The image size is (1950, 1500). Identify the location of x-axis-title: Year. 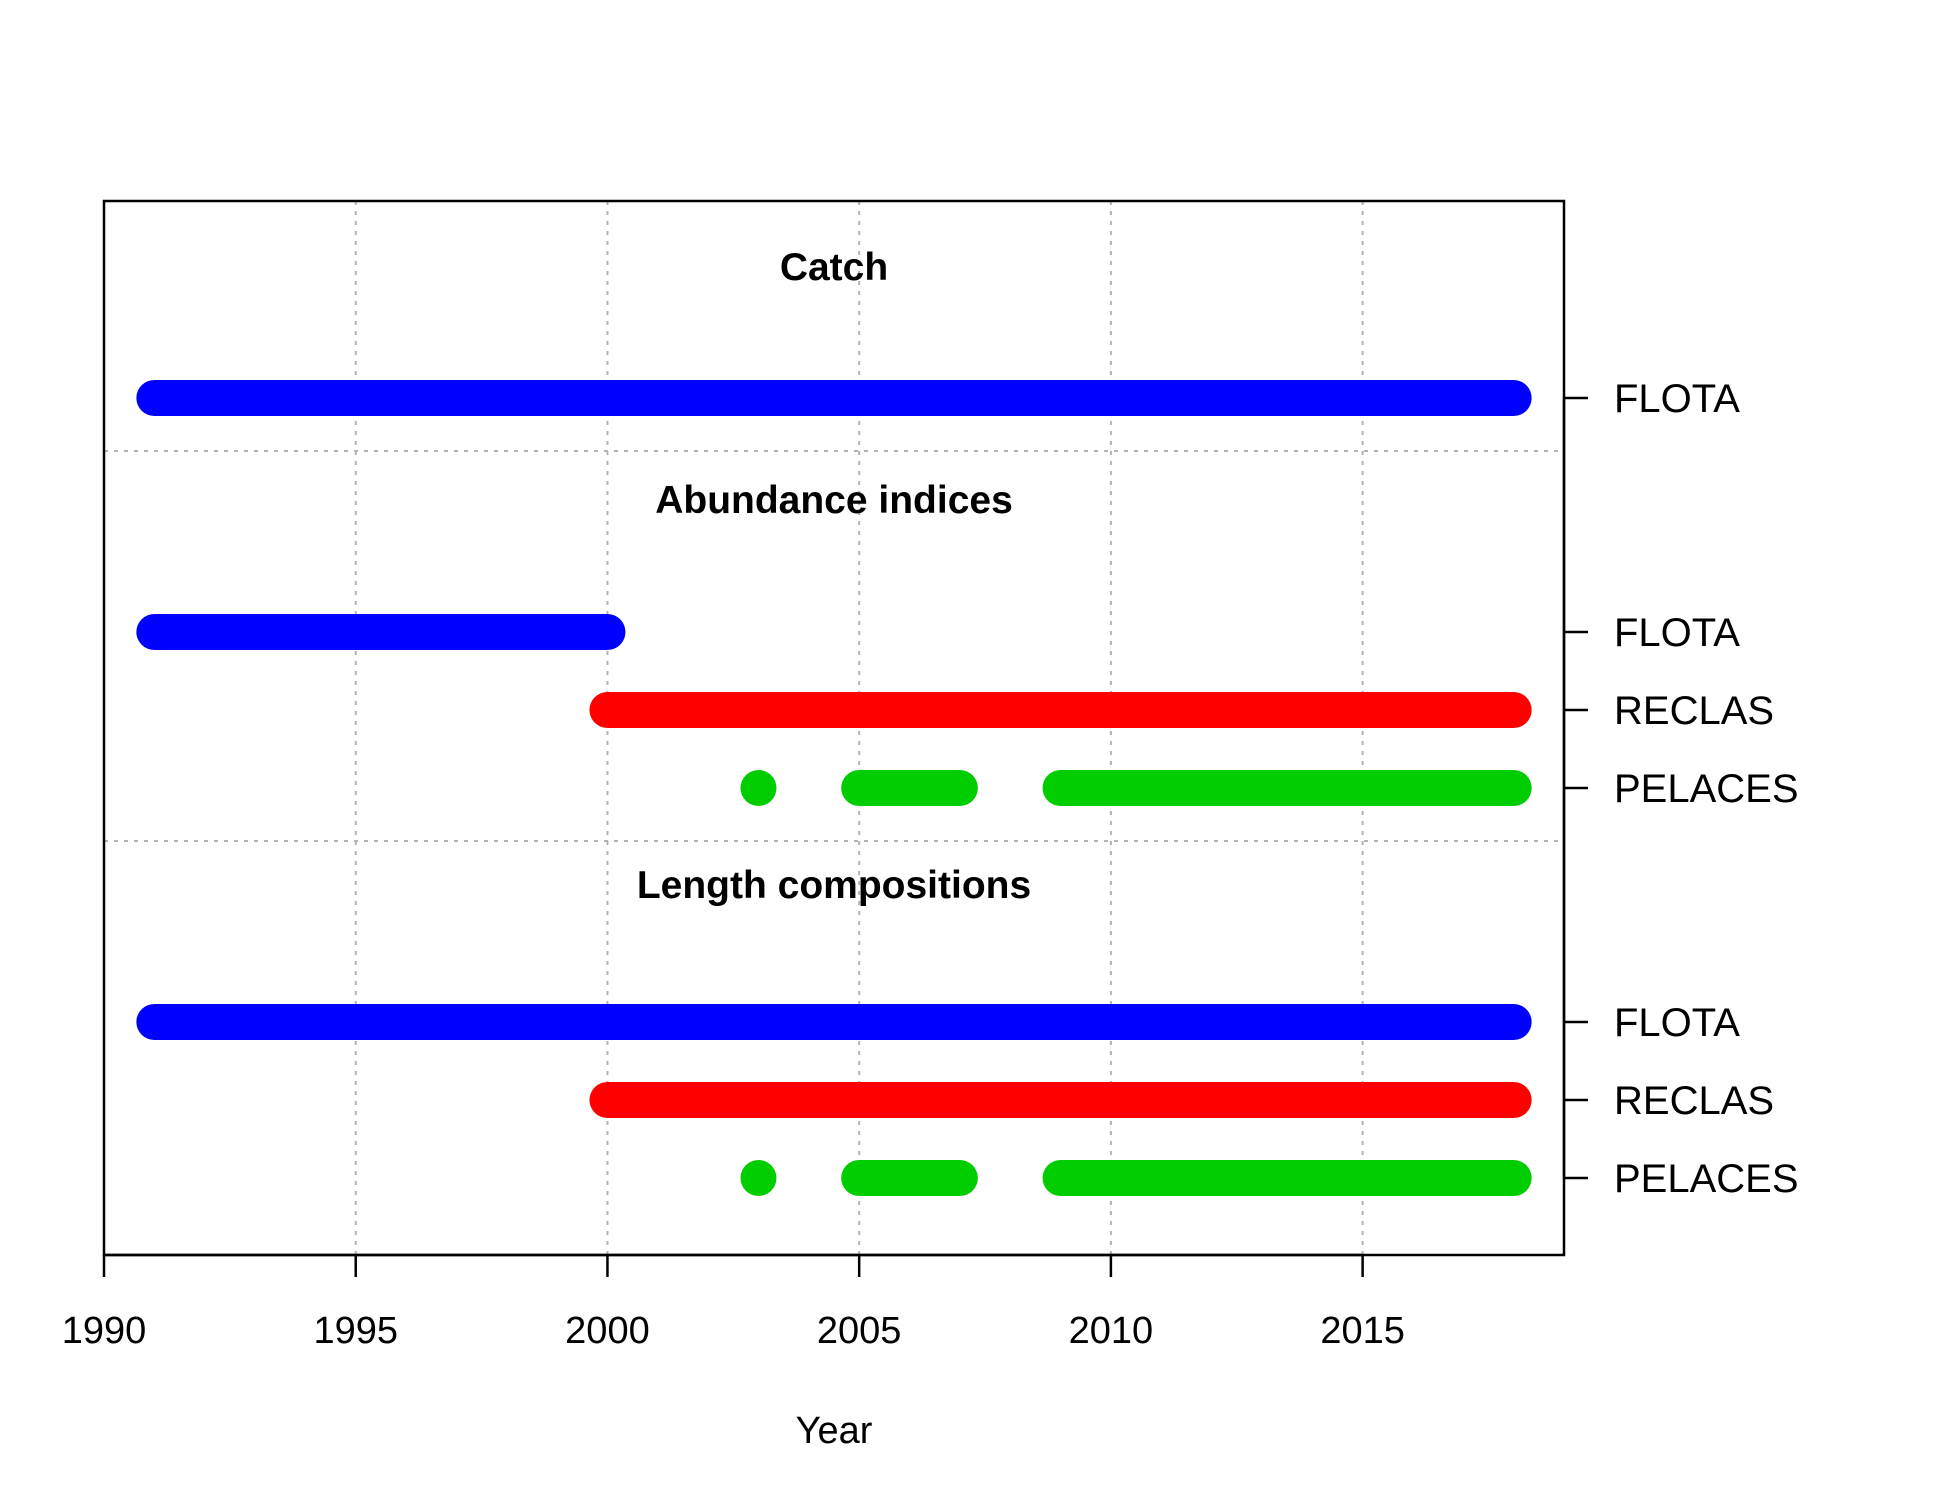
(834, 1431).